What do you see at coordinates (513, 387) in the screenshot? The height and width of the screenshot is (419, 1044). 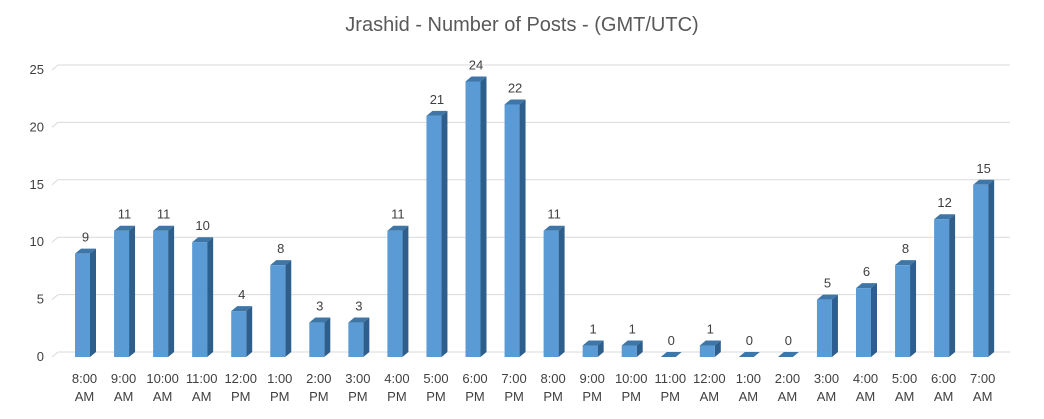 I see `x-tick-label: 7:00 PM` at bounding box center [513, 387].